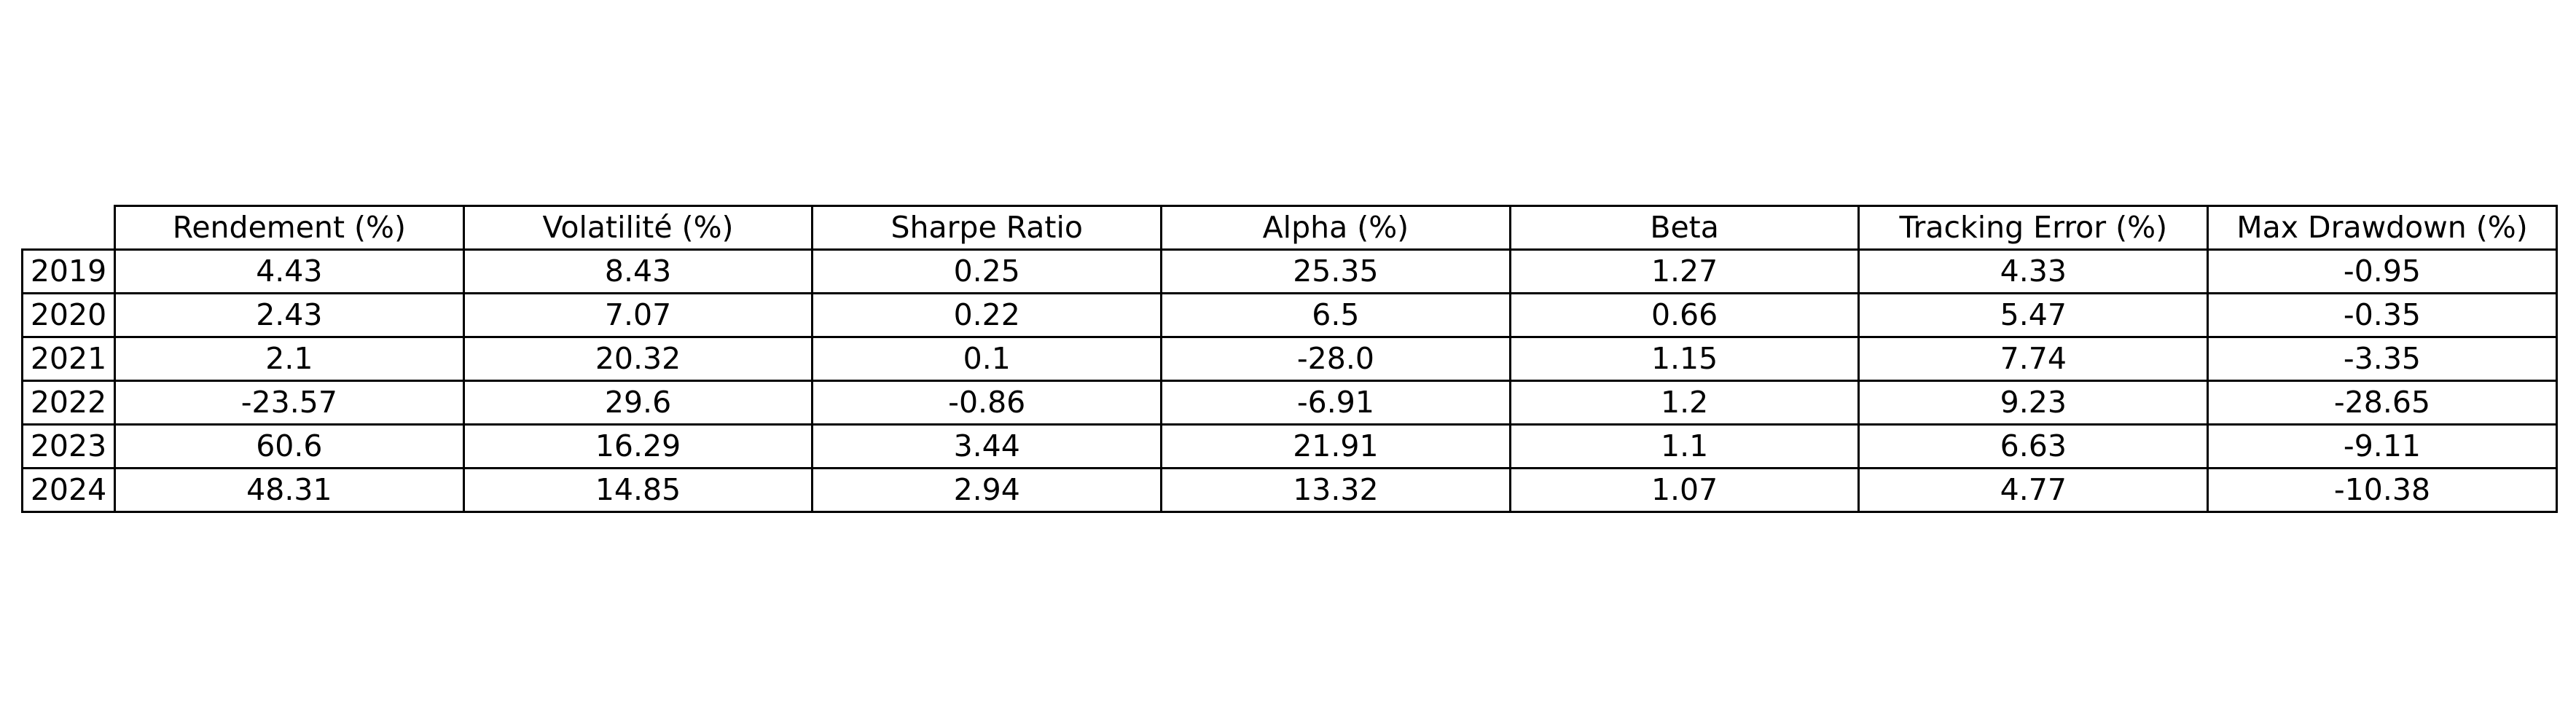 The image size is (2576, 717). Describe the element at coordinates (638, 271) in the screenshot. I see `cell-volatilite: 8.43` at that location.